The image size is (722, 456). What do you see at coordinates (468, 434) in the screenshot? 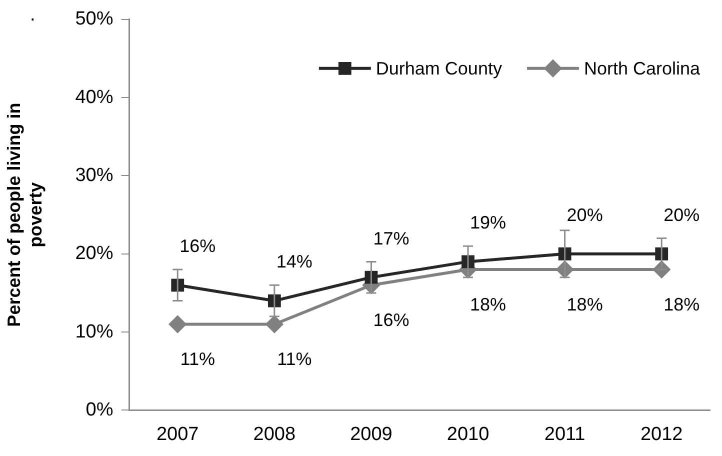
I see `x-tick-label: 2010` at bounding box center [468, 434].